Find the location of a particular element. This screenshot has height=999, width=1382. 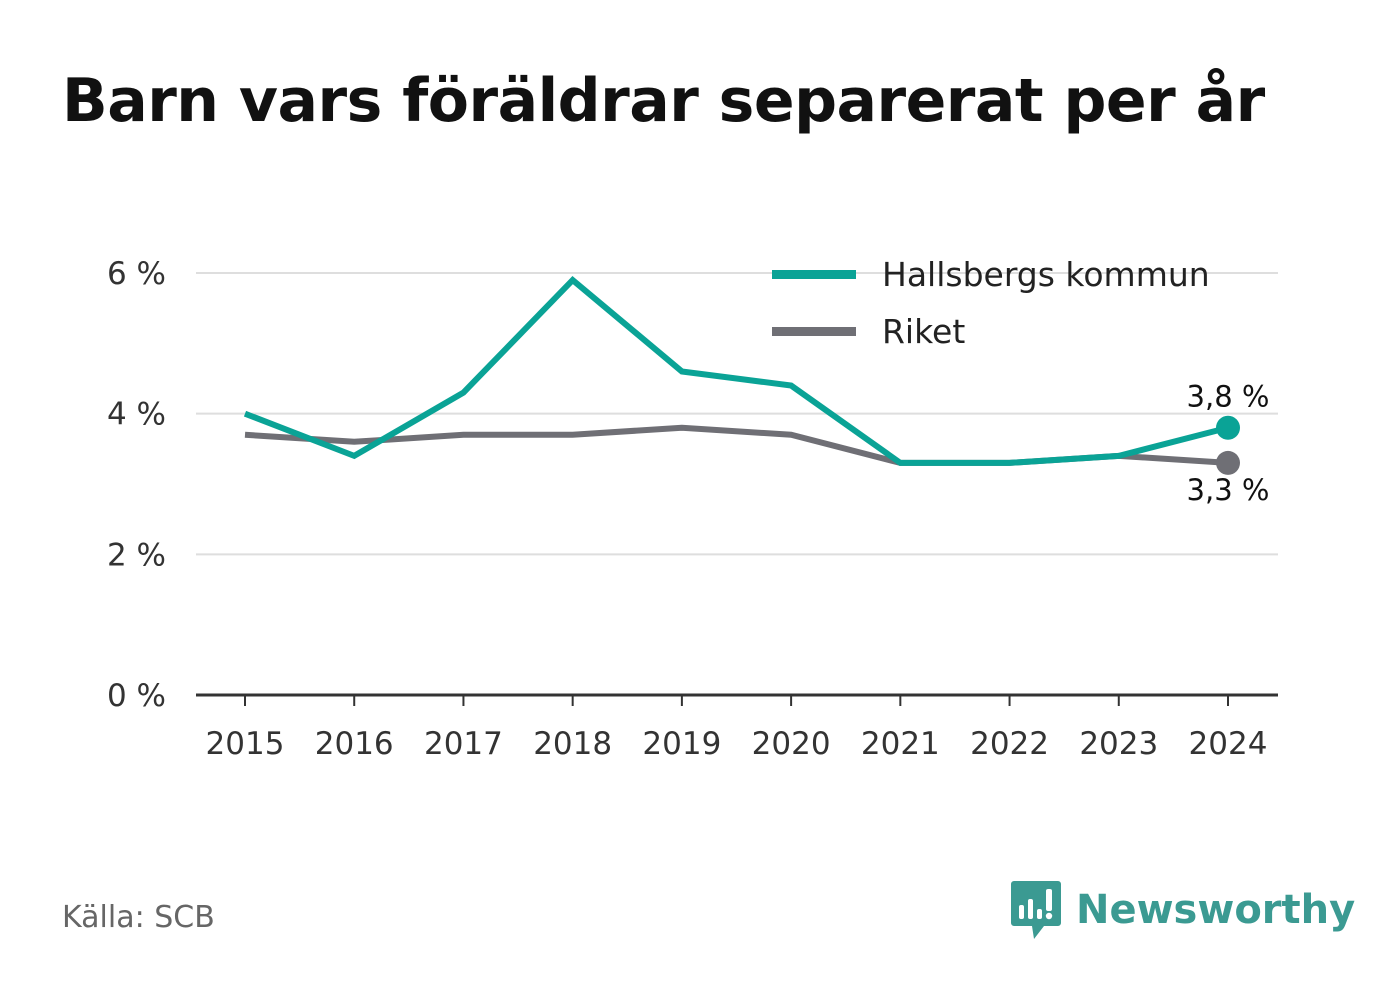

series-end-label-0: 3,8 % is located at coordinates (1228, 397).